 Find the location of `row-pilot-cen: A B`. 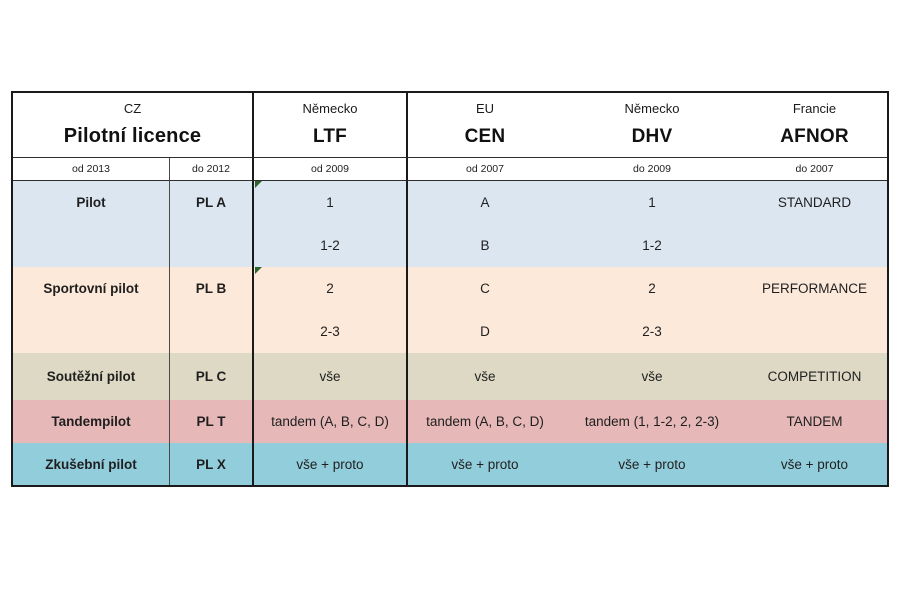

row-pilot-cen: A B is located at coordinates (485, 224).